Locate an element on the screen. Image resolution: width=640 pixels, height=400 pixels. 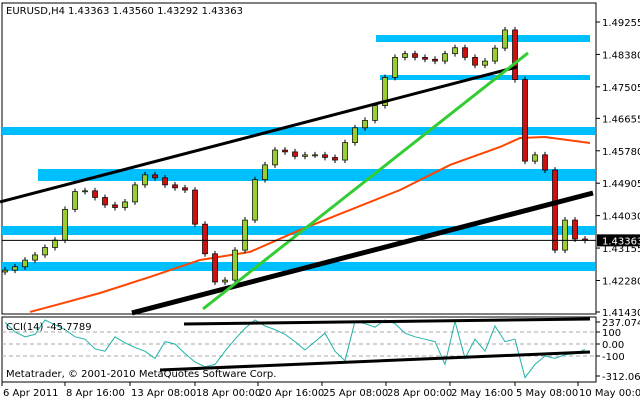
time-tick-label: 6 Apr 2011 is located at coordinates (30, 393).